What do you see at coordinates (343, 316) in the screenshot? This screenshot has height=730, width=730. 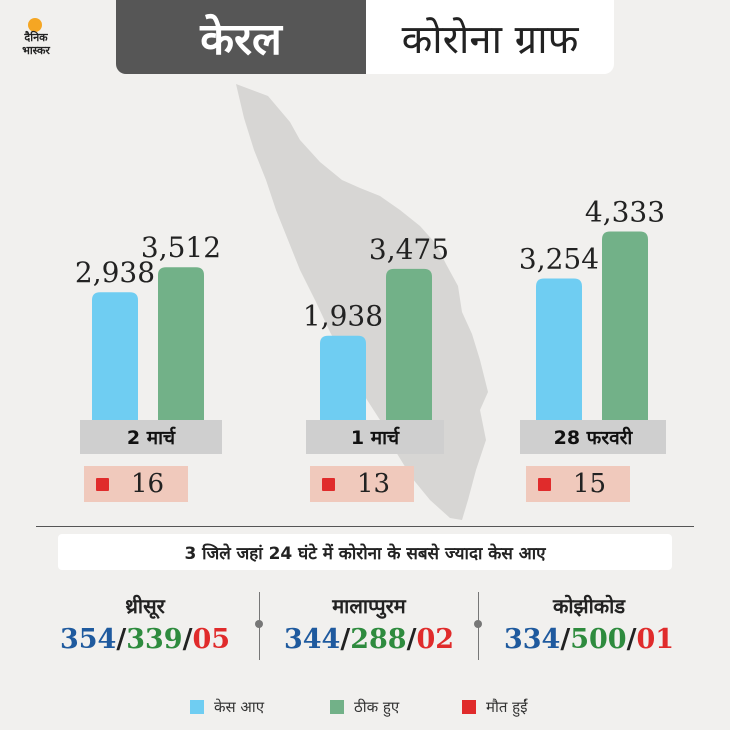 I see `bar-value-label: 1,938` at bounding box center [343, 316].